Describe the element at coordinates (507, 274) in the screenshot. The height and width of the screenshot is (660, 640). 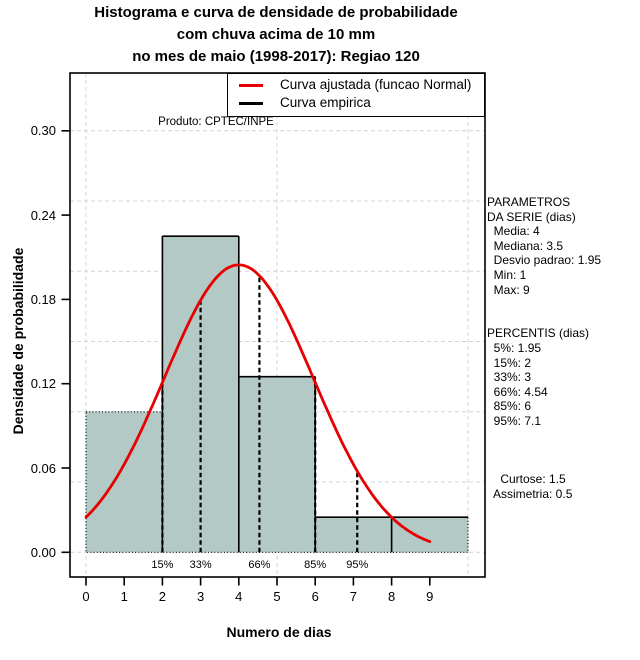
I see `stats-line: Min: 1` at that location.